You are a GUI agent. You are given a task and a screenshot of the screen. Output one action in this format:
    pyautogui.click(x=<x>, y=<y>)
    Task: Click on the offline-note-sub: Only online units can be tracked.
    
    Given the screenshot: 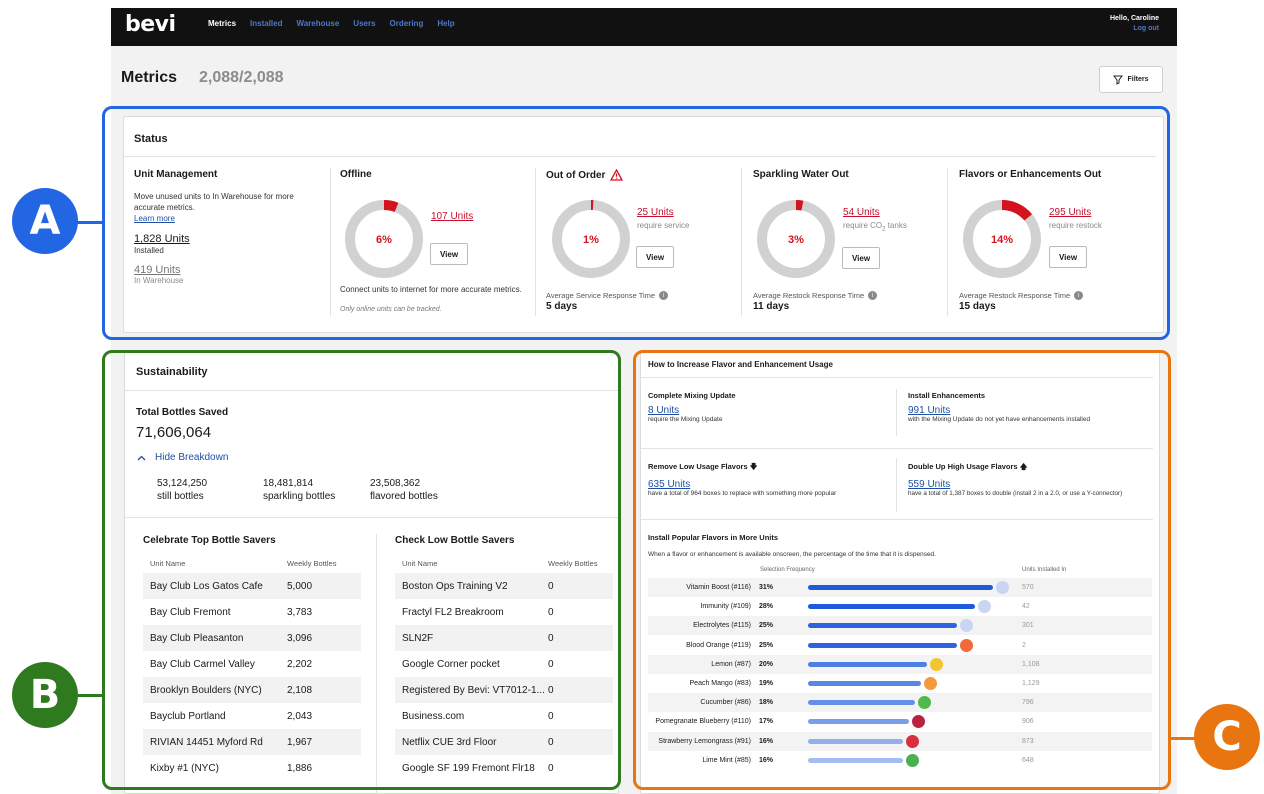 What is the action you would take?
    pyautogui.click(x=391, y=309)
    